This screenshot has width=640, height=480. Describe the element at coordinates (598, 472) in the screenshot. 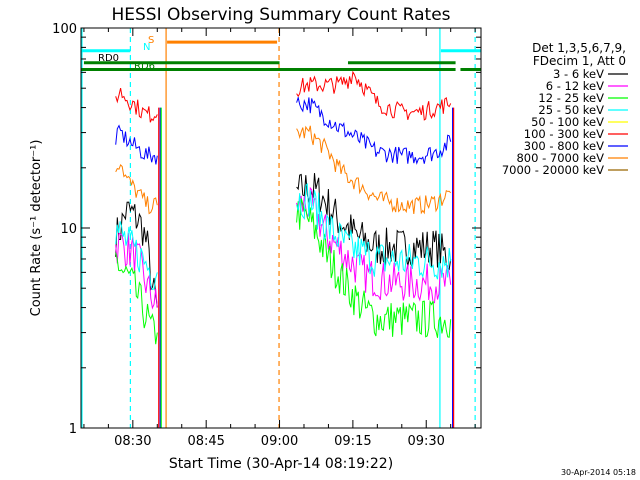

I see `footer-timestamp: 30-Apr-2014 05:18` at that location.